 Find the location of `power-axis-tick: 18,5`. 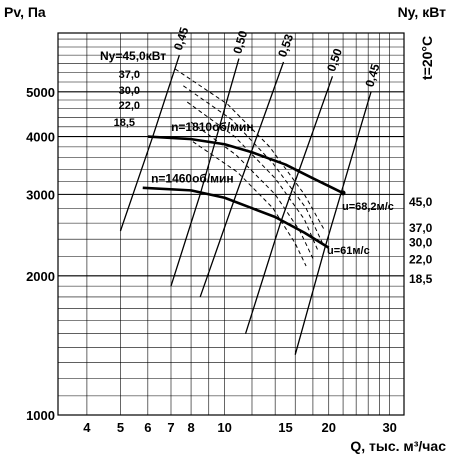

power-axis-tick: 18,5 is located at coordinates (421, 279).